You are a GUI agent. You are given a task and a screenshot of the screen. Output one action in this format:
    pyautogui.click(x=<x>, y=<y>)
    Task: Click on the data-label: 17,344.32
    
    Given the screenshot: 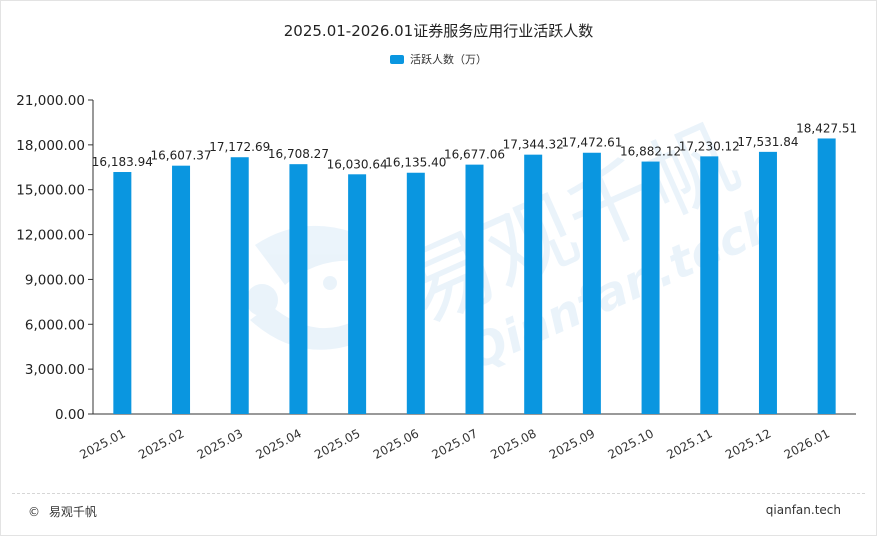 What is the action you would take?
    pyautogui.click(x=533, y=145)
    